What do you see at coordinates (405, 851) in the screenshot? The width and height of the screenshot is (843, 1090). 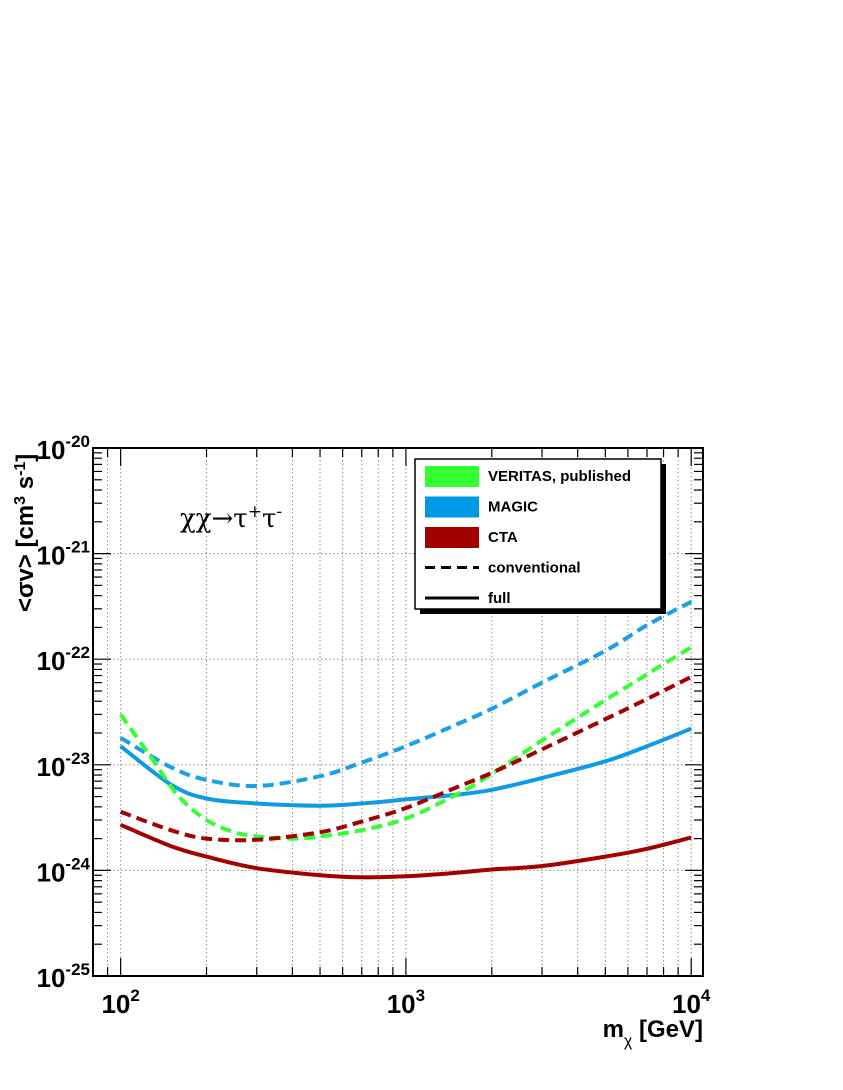 I see `series-line-cta-solid` at bounding box center [405, 851].